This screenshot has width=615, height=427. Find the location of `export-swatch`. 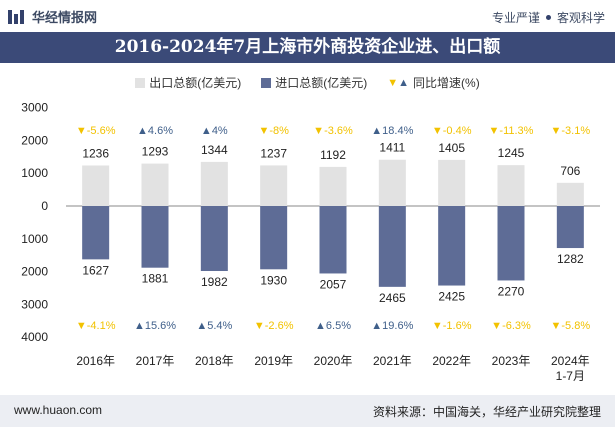

export-swatch is located at coordinates (140, 82).